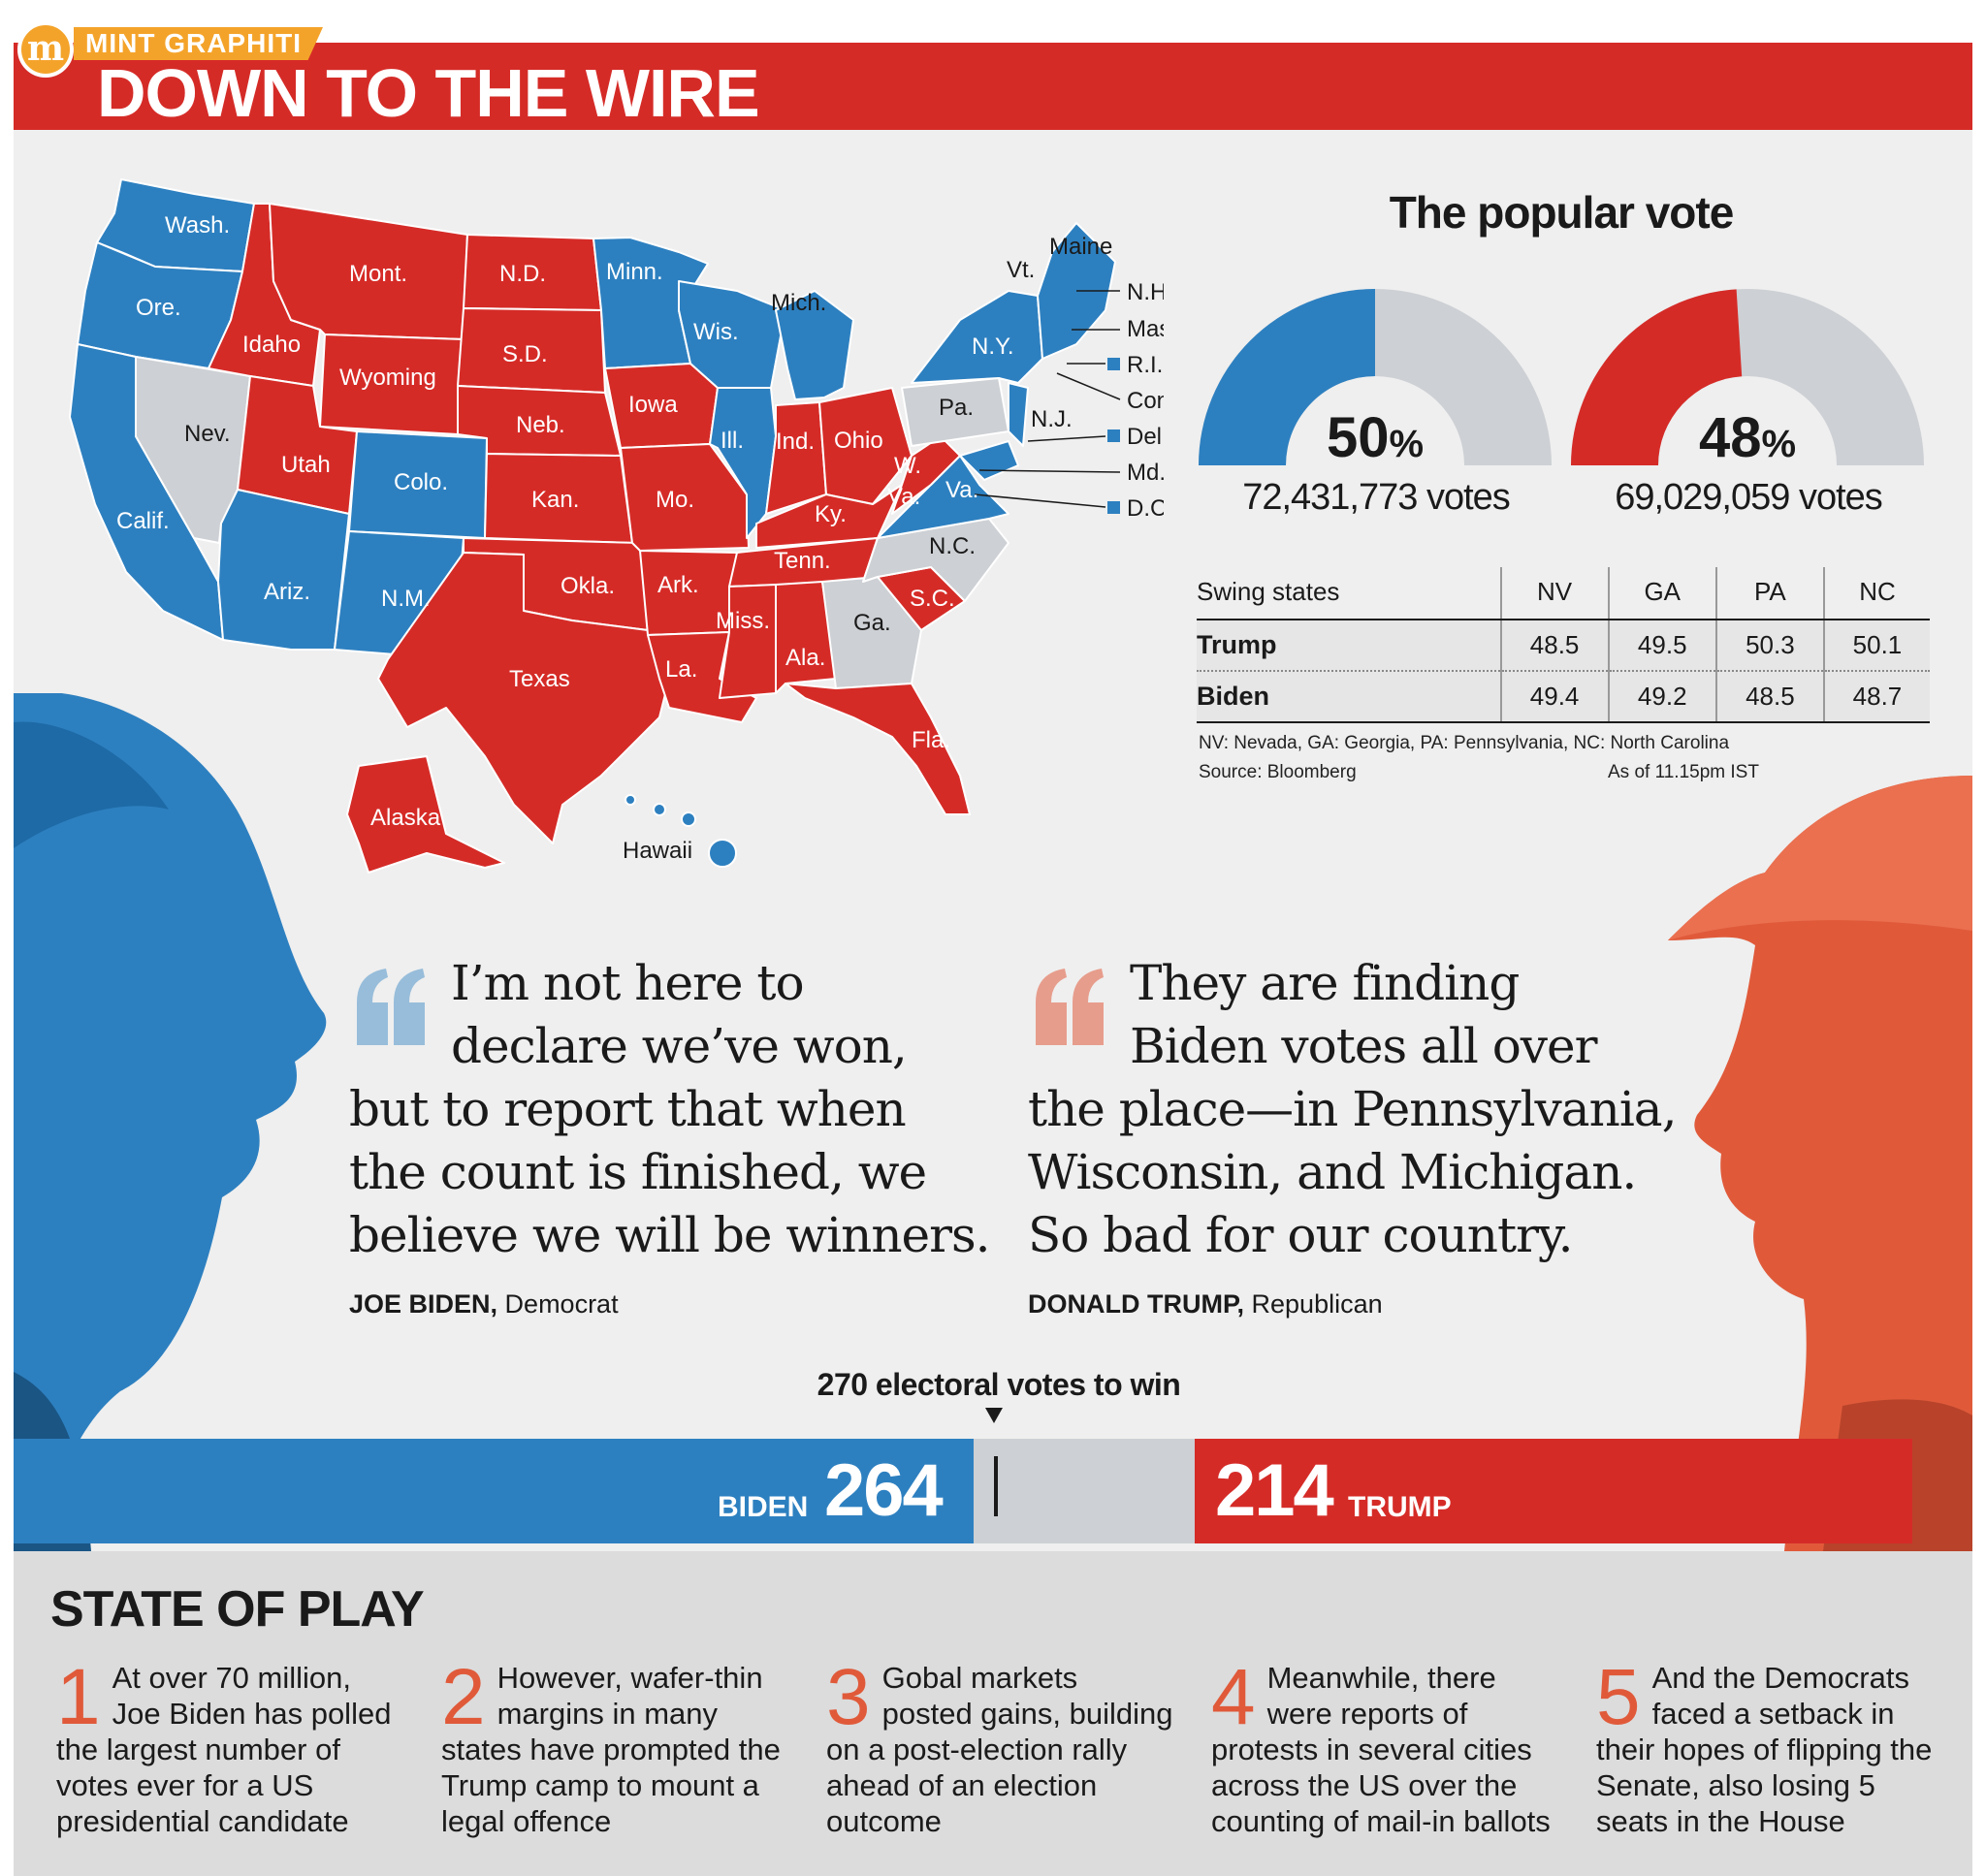  Describe the element at coordinates (996, 1486) in the screenshot. I see `threshold-marker` at that location.